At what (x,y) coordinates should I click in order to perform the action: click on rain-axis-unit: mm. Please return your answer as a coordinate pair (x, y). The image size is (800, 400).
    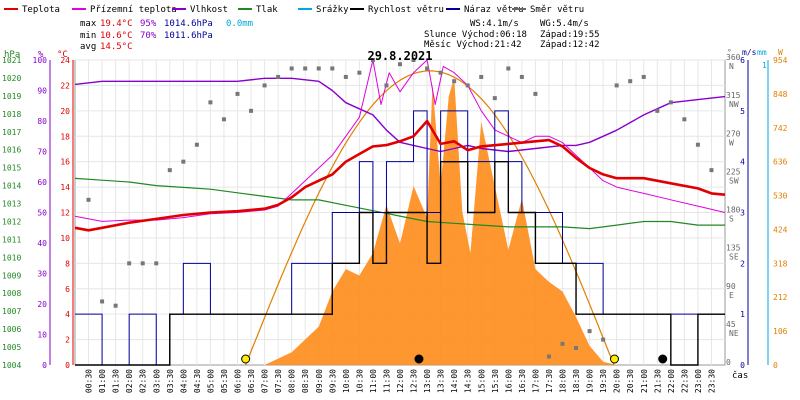
    Looking at the image, I should click on (762, 52).